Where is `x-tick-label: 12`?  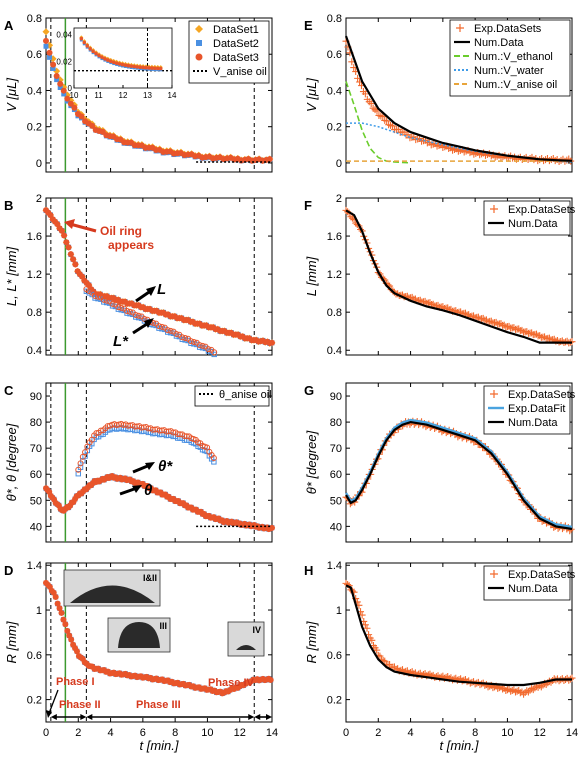 x-tick-label: 12 is located at coordinates (540, 733).